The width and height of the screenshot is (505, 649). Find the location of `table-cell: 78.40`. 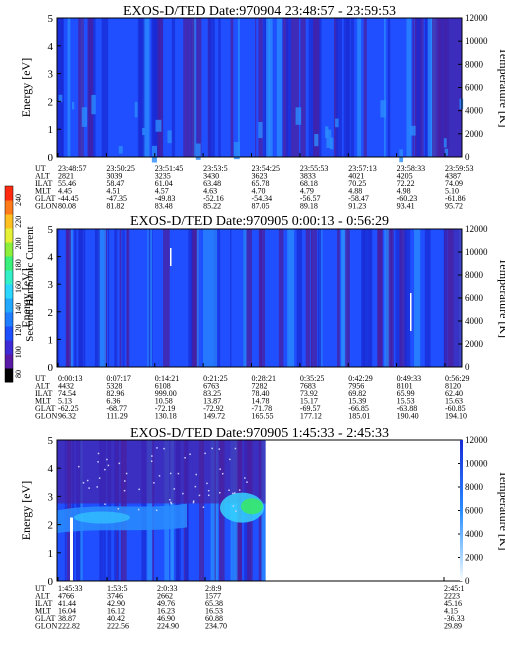

table-cell: 78.40 is located at coordinates (261, 393).